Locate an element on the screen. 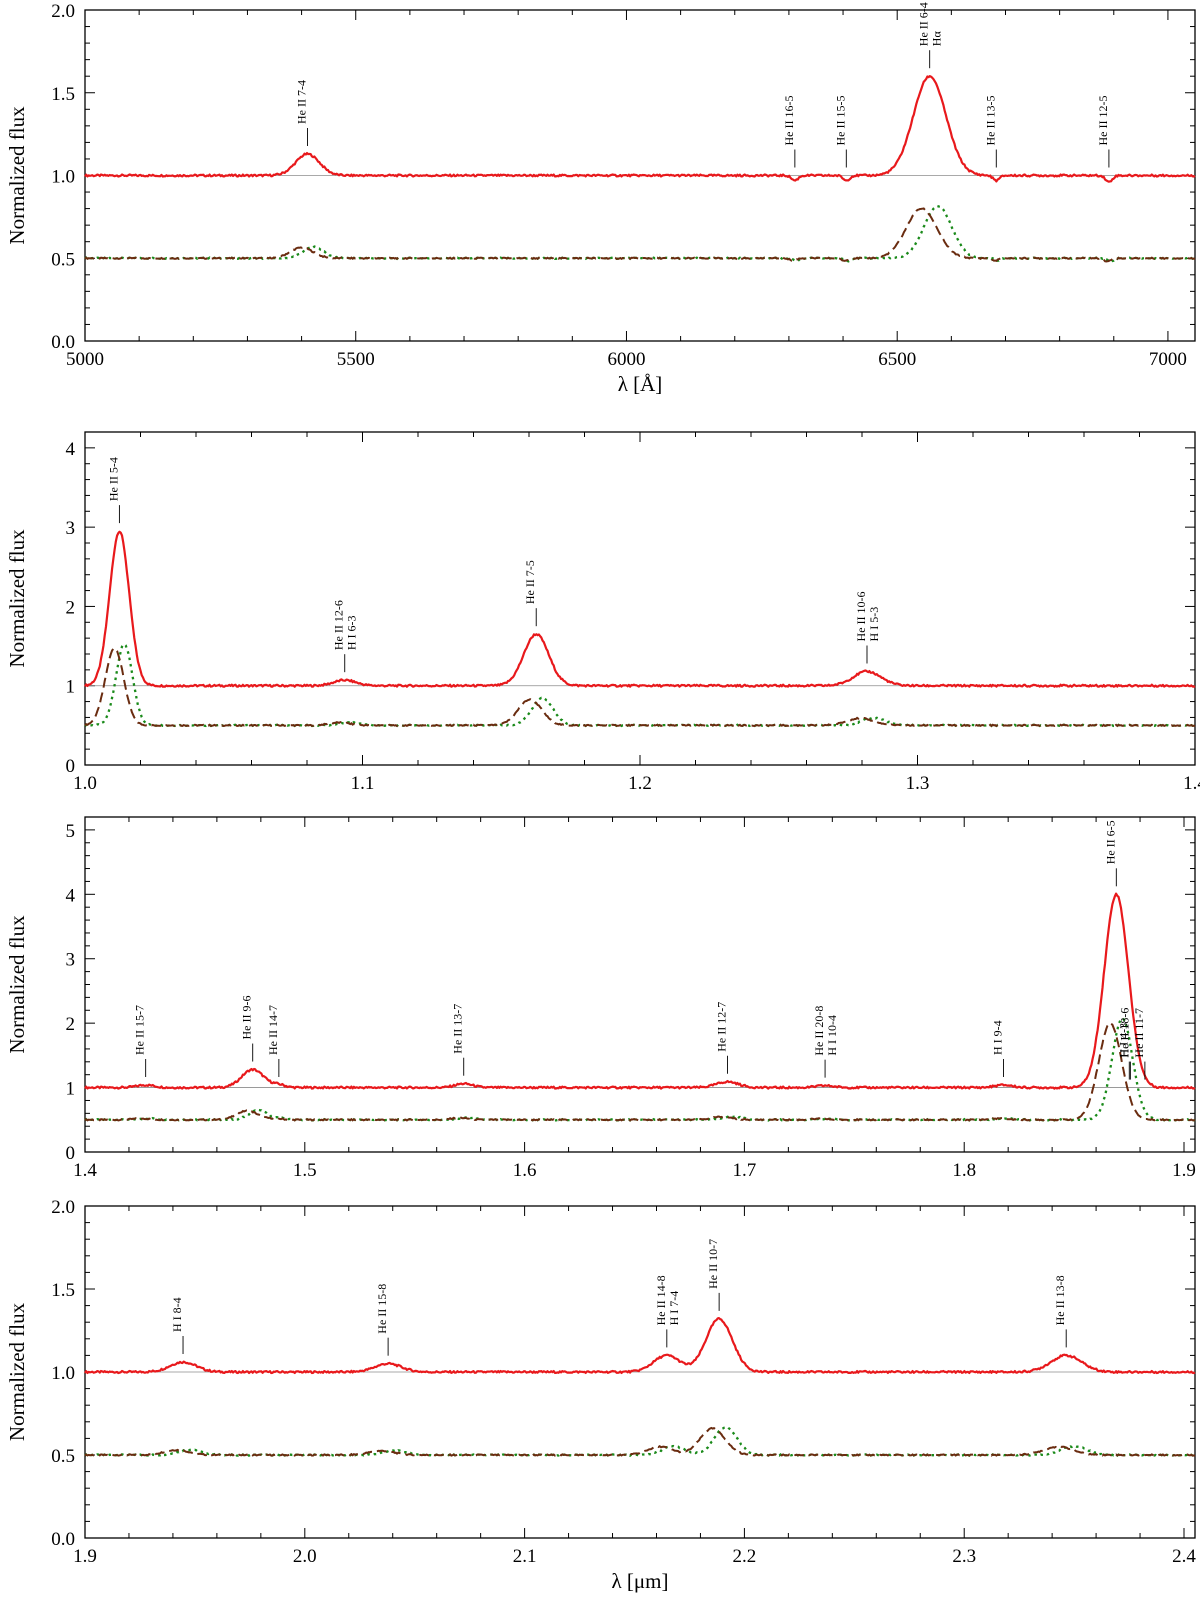 This screenshot has height=1611, width=1200. x-tick-label: 6500 is located at coordinates (897, 359).